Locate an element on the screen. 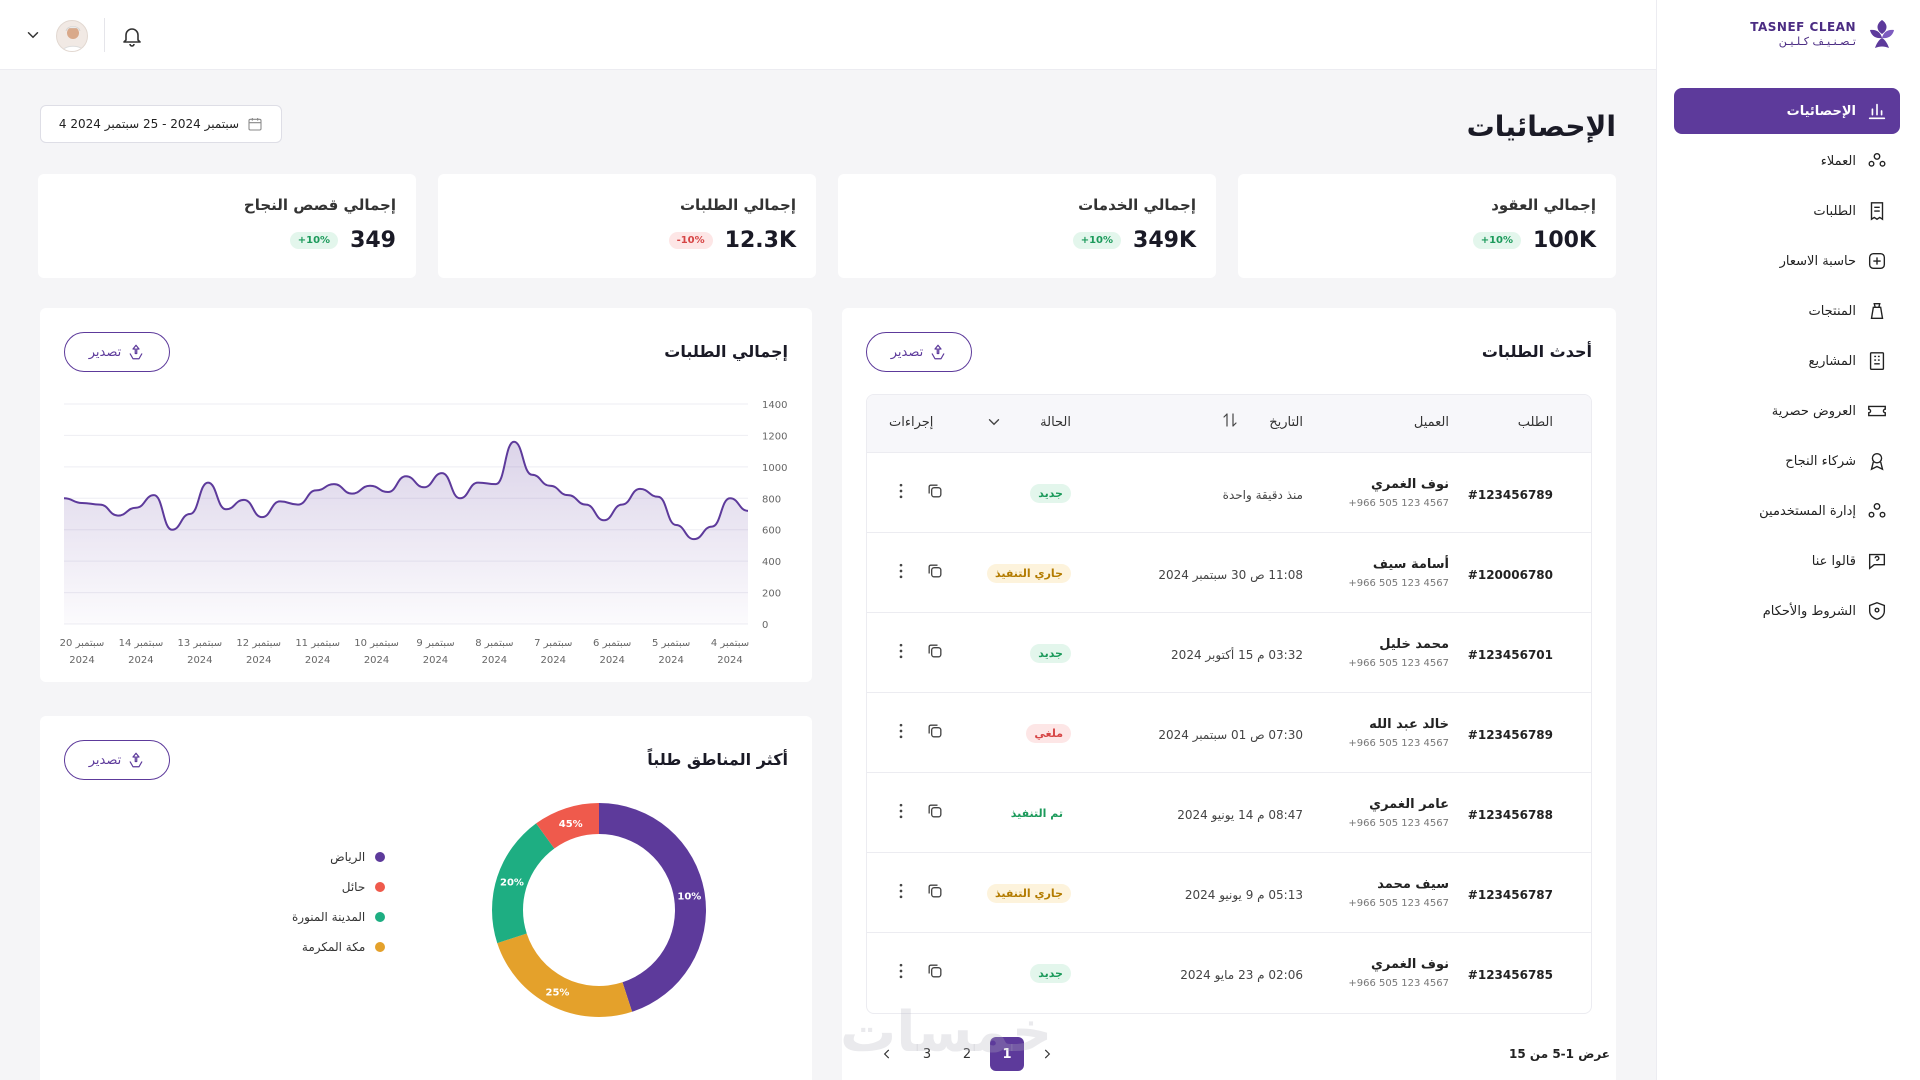 The image size is (1920, 1080). kpi-value: 100K is located at coordinates (1564, 240).